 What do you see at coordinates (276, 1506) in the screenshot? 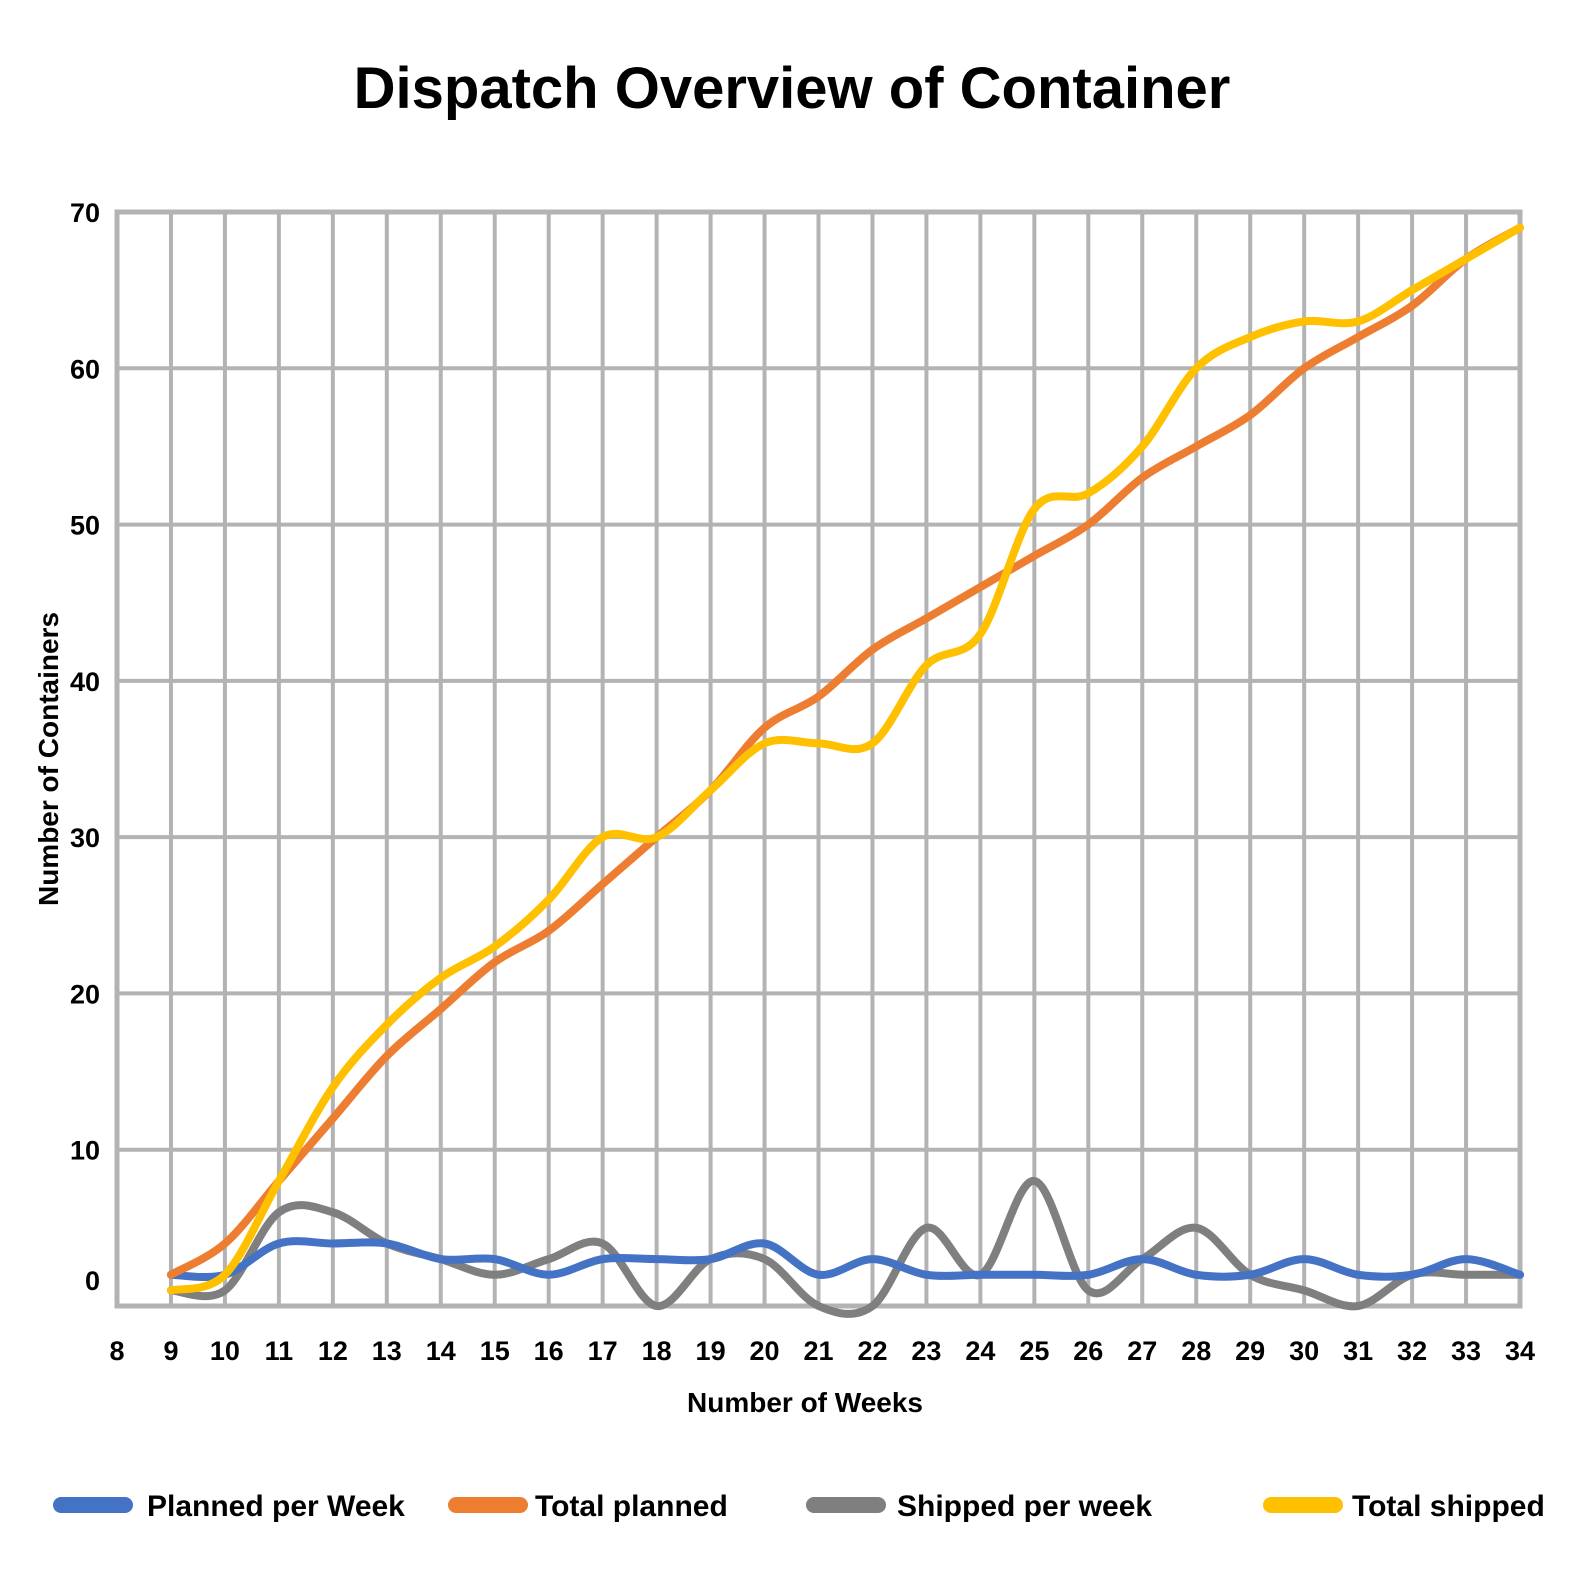
I see `legend-label: Planned per Week` at bounding box center [276, 1506].